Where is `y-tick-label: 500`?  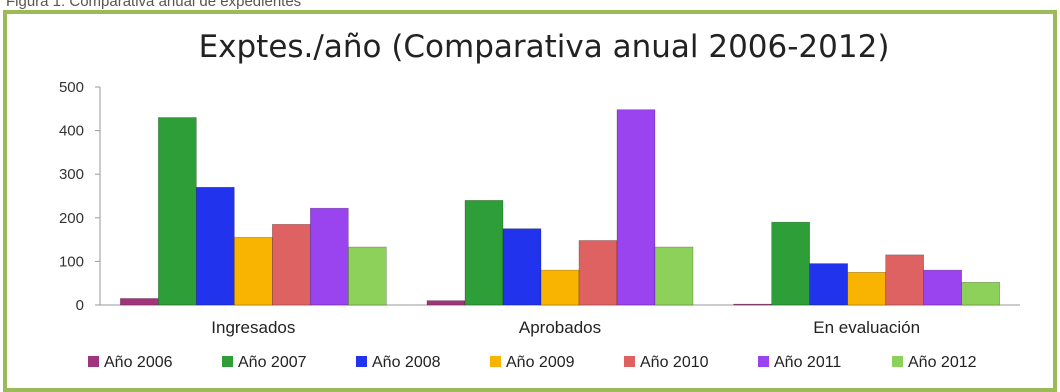
y-tick-label: 500 is located at coordinates (71, 87).